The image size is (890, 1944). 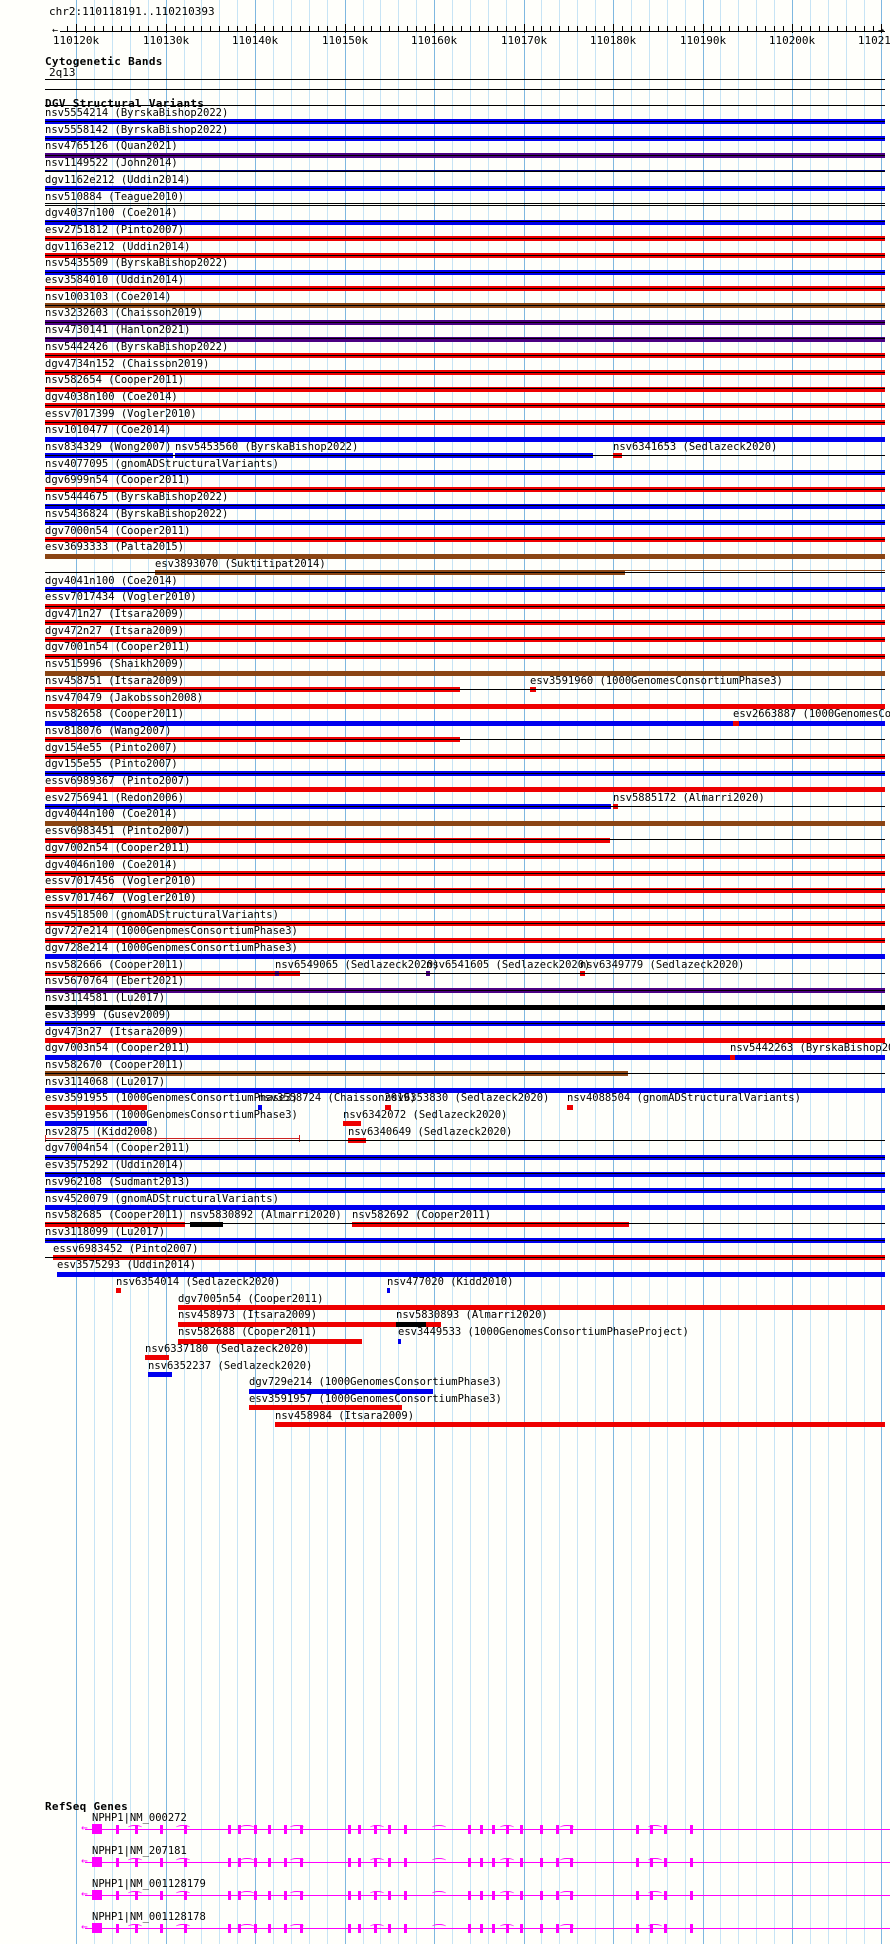 I want to click on variant-label: nsv582688 (Cooper2011), so click(x=248, y=1332).